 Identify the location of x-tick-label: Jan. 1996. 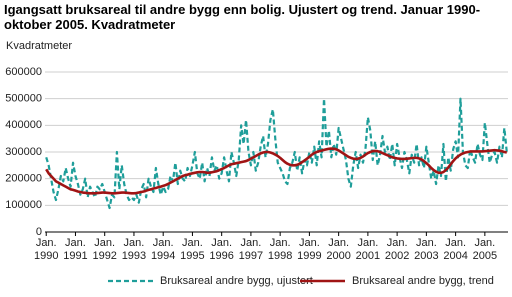
(221, 249).